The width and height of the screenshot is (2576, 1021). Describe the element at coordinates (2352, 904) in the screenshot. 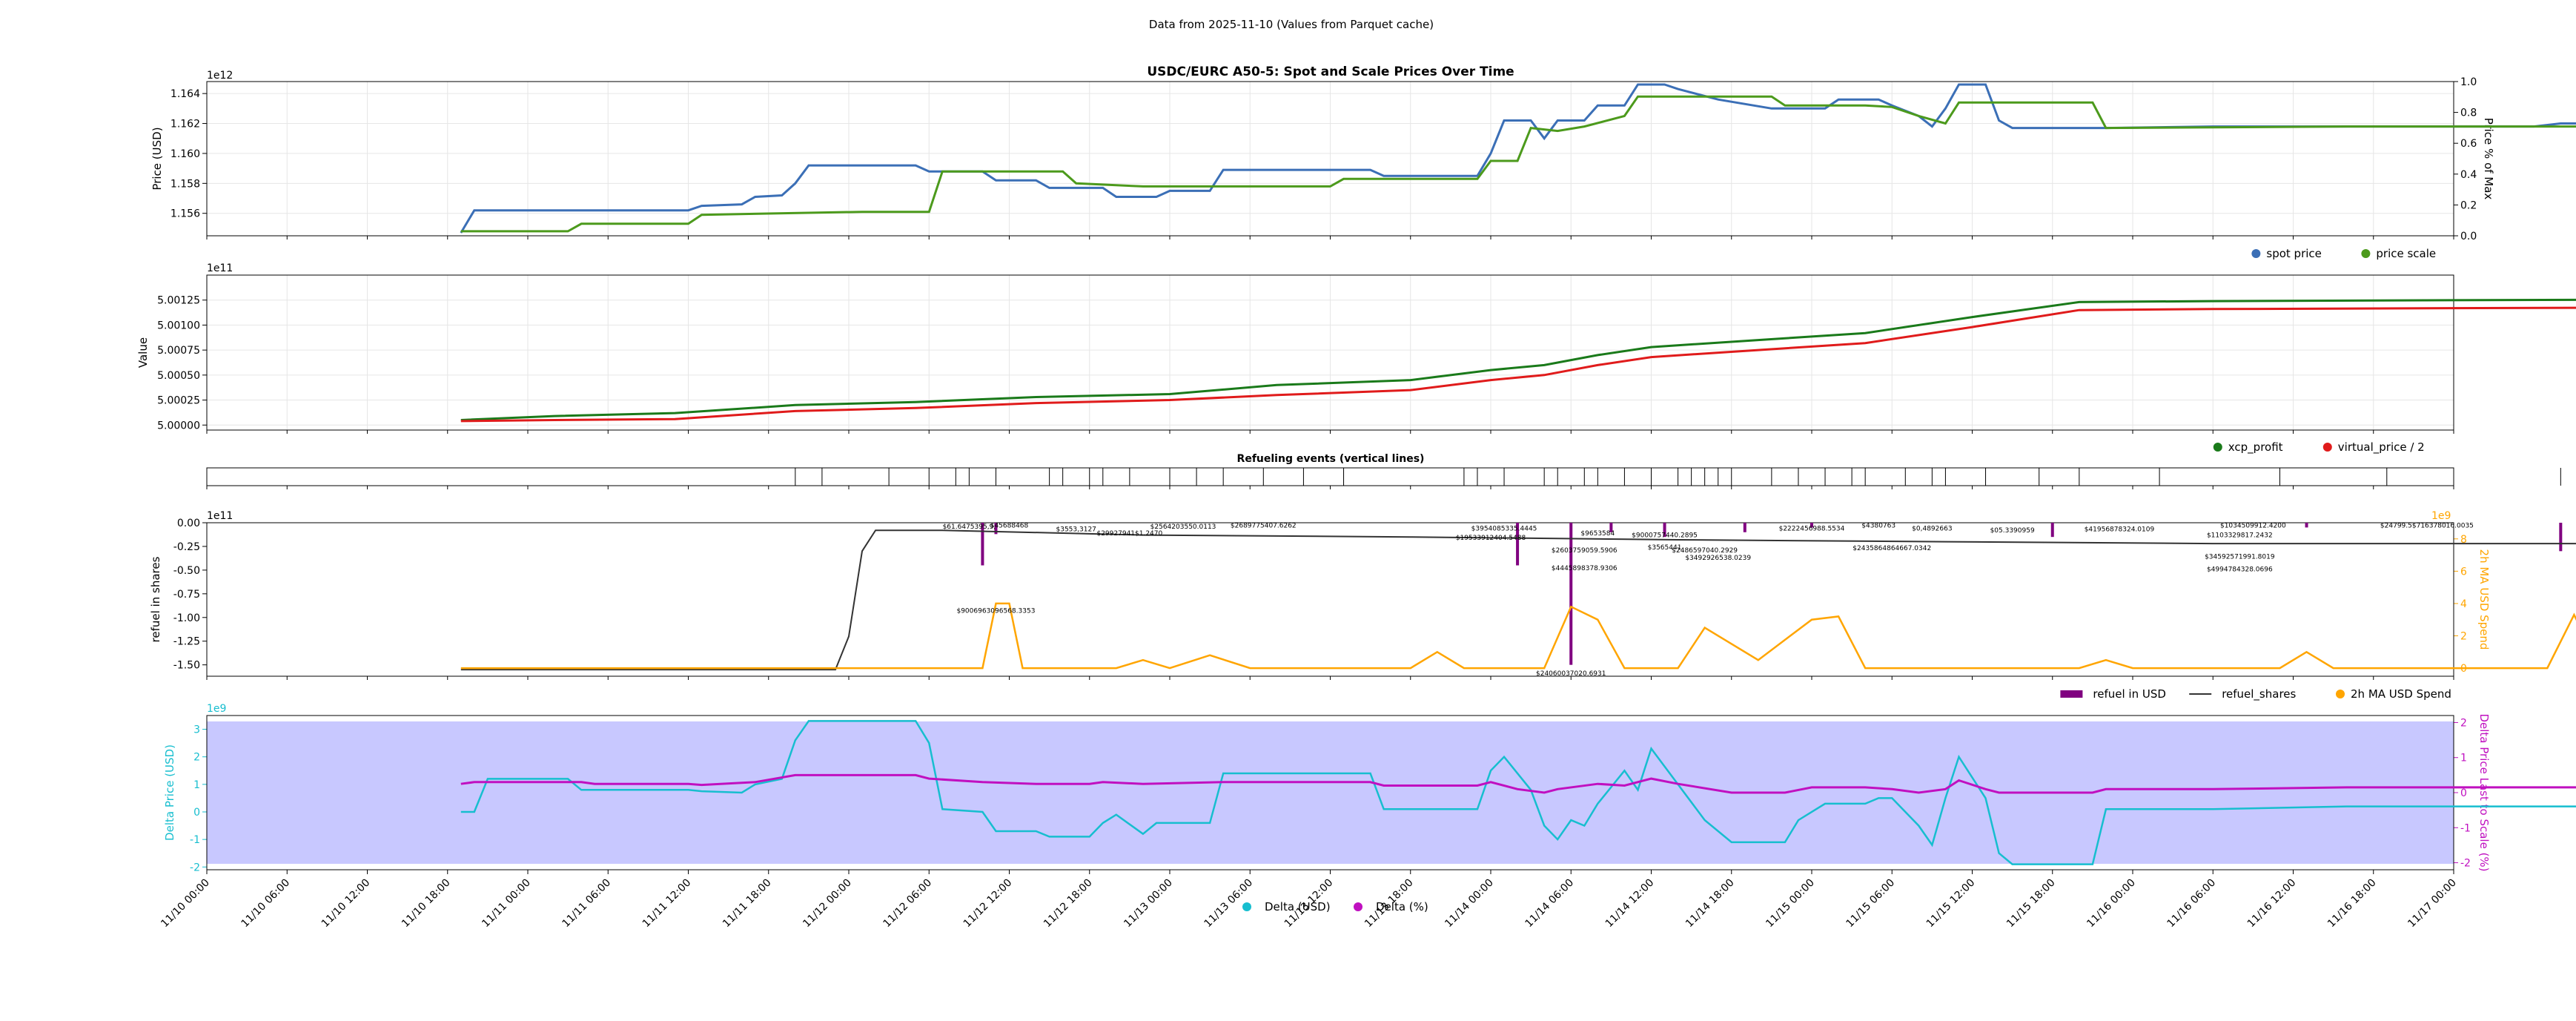

I see `xtick-label: 11/16 18:00` at that location.